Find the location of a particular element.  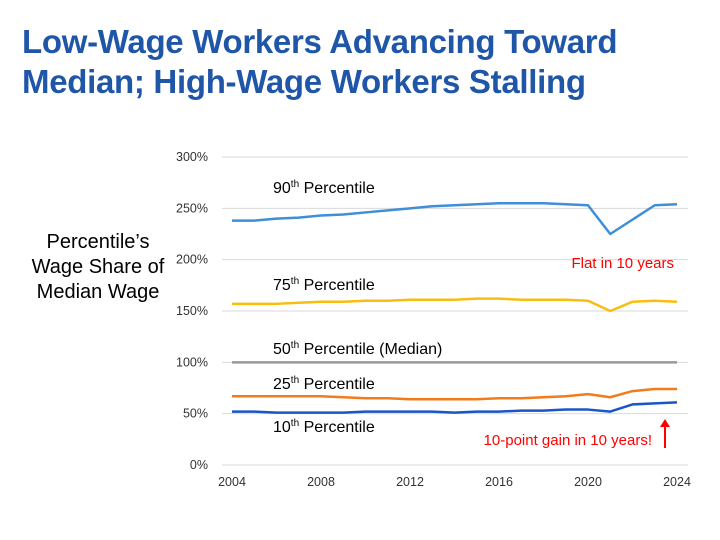

title-line-2: Median; High-Wage Workers Stalling is located at coordinates (304, 81).